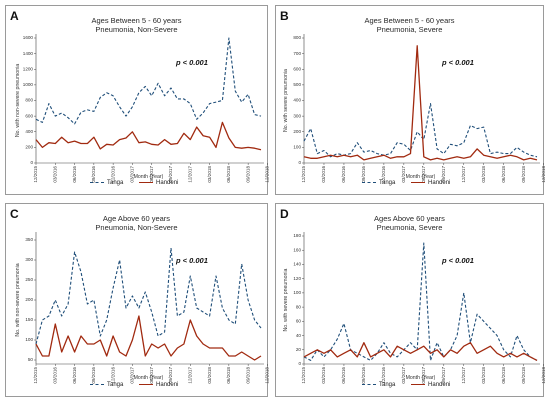 The image size is (550, 402). Describe the element at coordinates (14, 16) in the screenshot. I see `panel-label: A` at that location.